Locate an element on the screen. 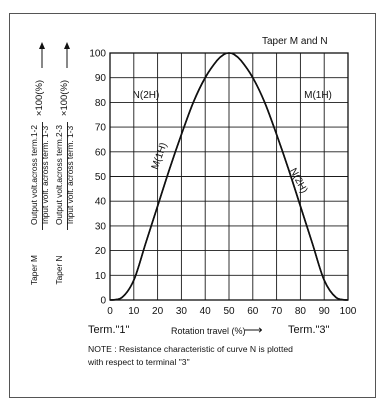 Image resolution: width=386 pixels, height=412 pixels. x-axis-arrow: ⟶ is located at coordinates (253, 329).